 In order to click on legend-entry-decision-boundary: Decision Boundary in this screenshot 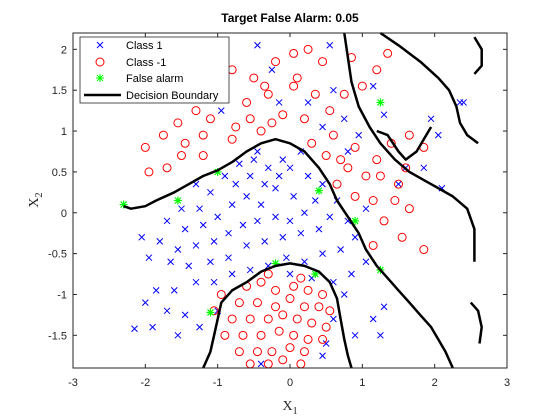, I will do `click(151, 96)`.